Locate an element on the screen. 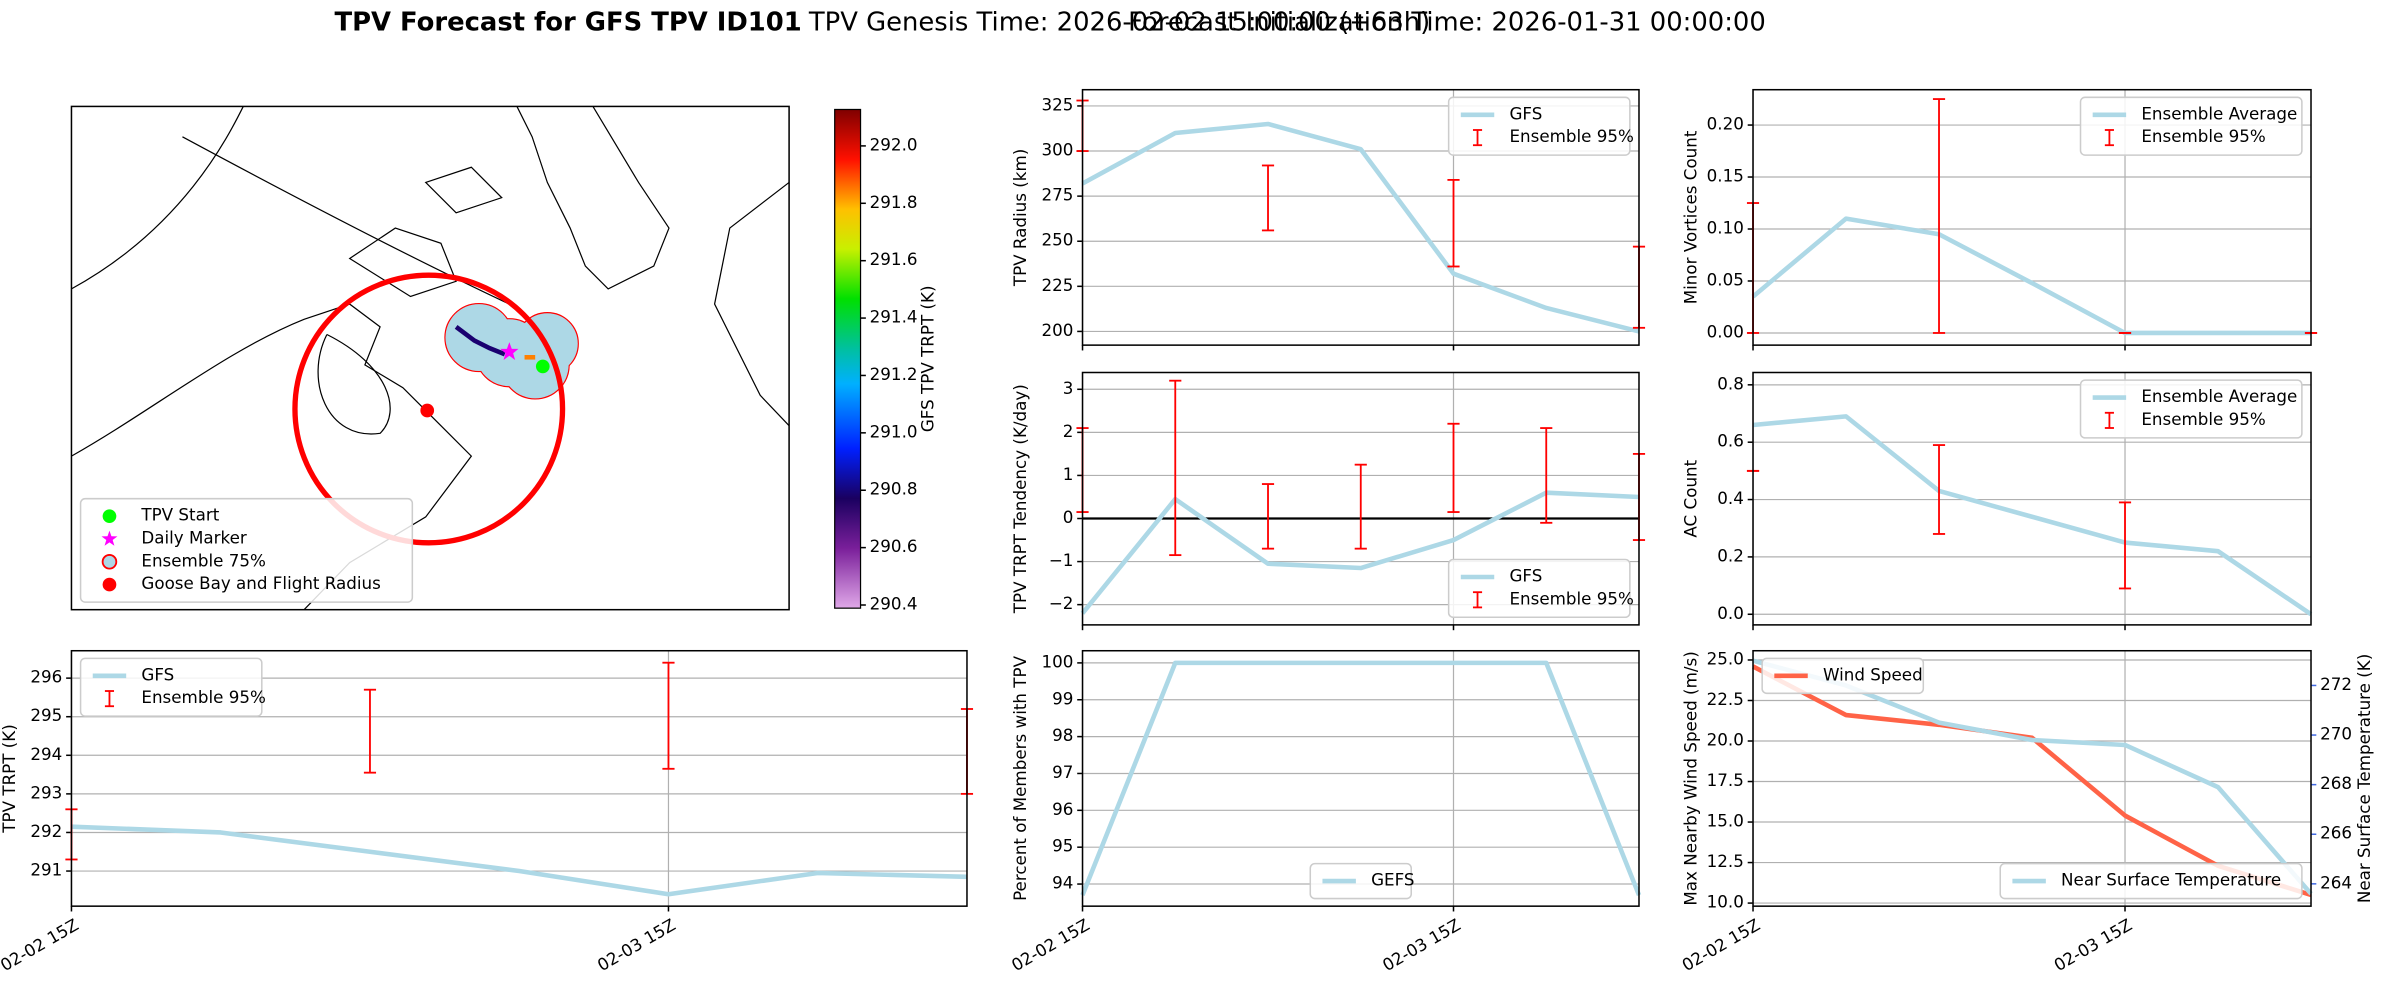 The image size is (2384, 982). legend-label: TPV Start is located at coordinates (179, 515).